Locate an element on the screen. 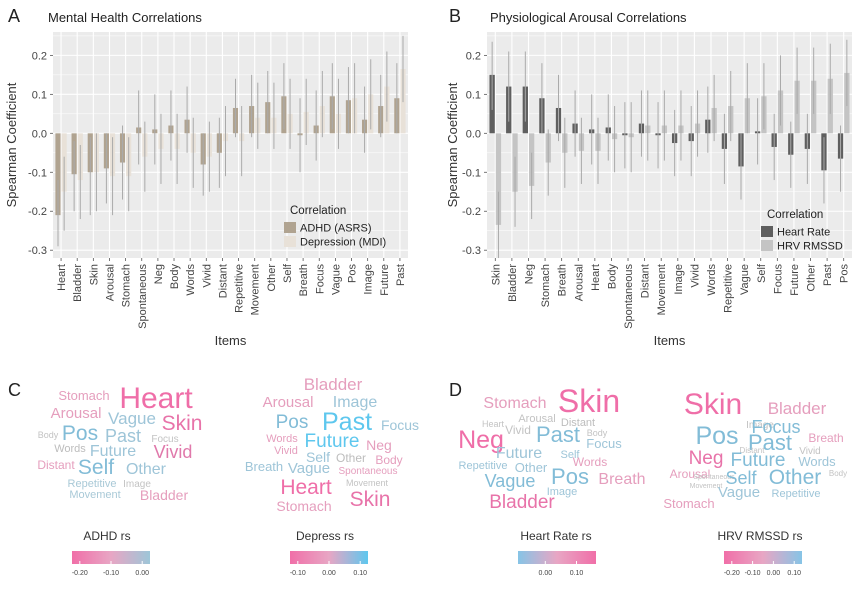 The height and width of the screenshot is (595, 864). d-heart-rate-word-pos: Pos is located at coordinates (570, 476).